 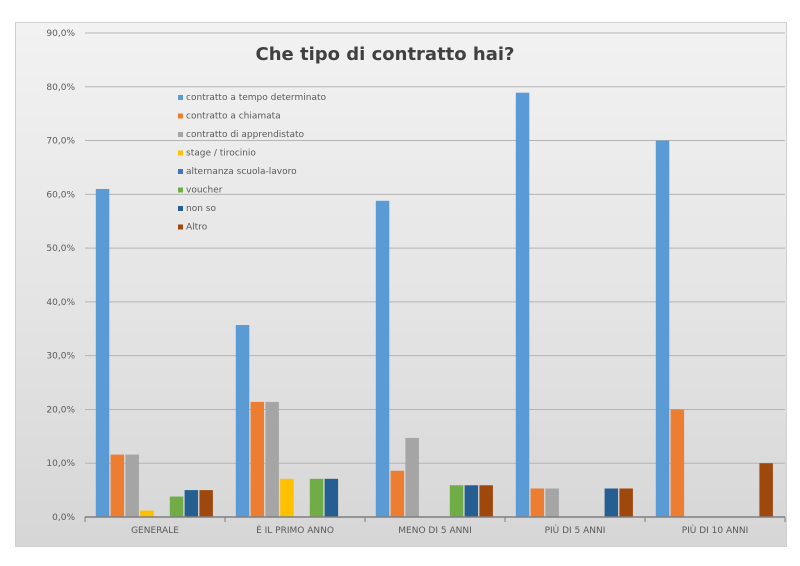 I want to click on y-tick-label: 0,0%, so click(x=63, y=518).